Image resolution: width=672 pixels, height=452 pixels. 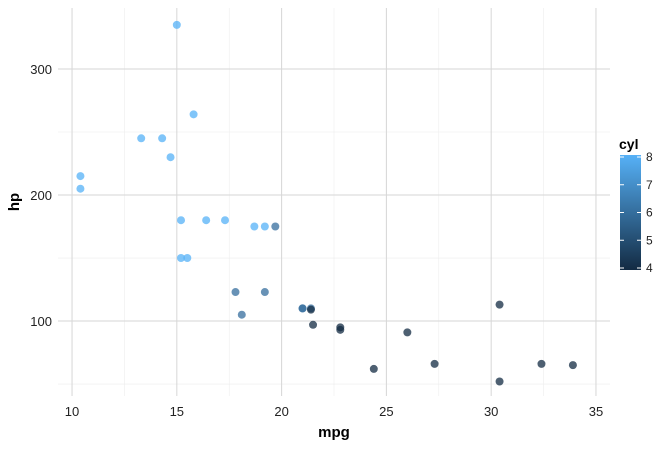 What do you see at coordinates (281, 411) in the screenshot?
I see `x-tick-label: 20` at bounding box center [281, 411].